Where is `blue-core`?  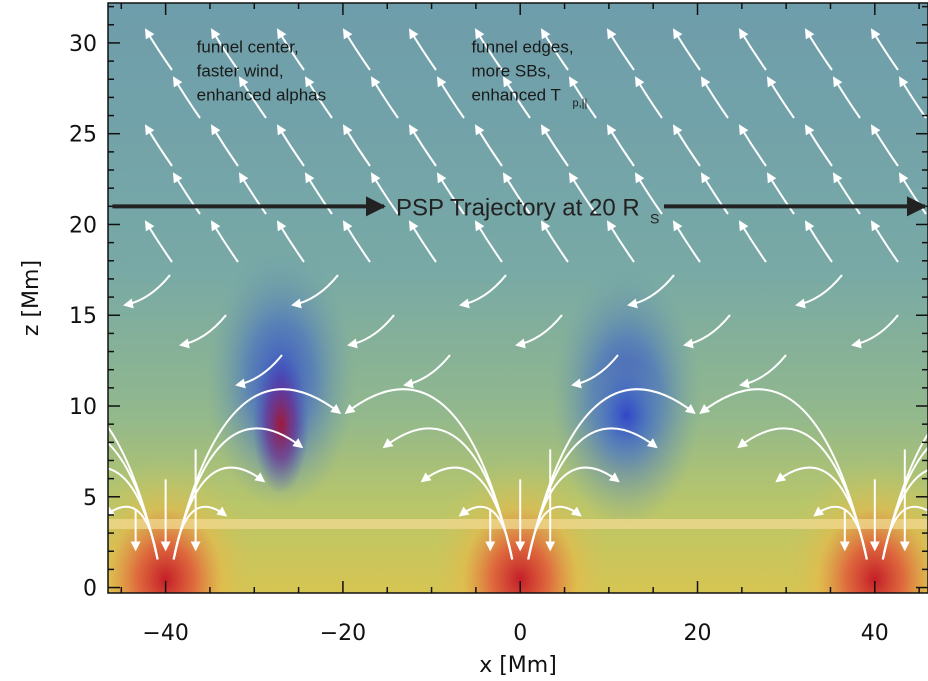 blue-core is located at coordinates (626, 415).